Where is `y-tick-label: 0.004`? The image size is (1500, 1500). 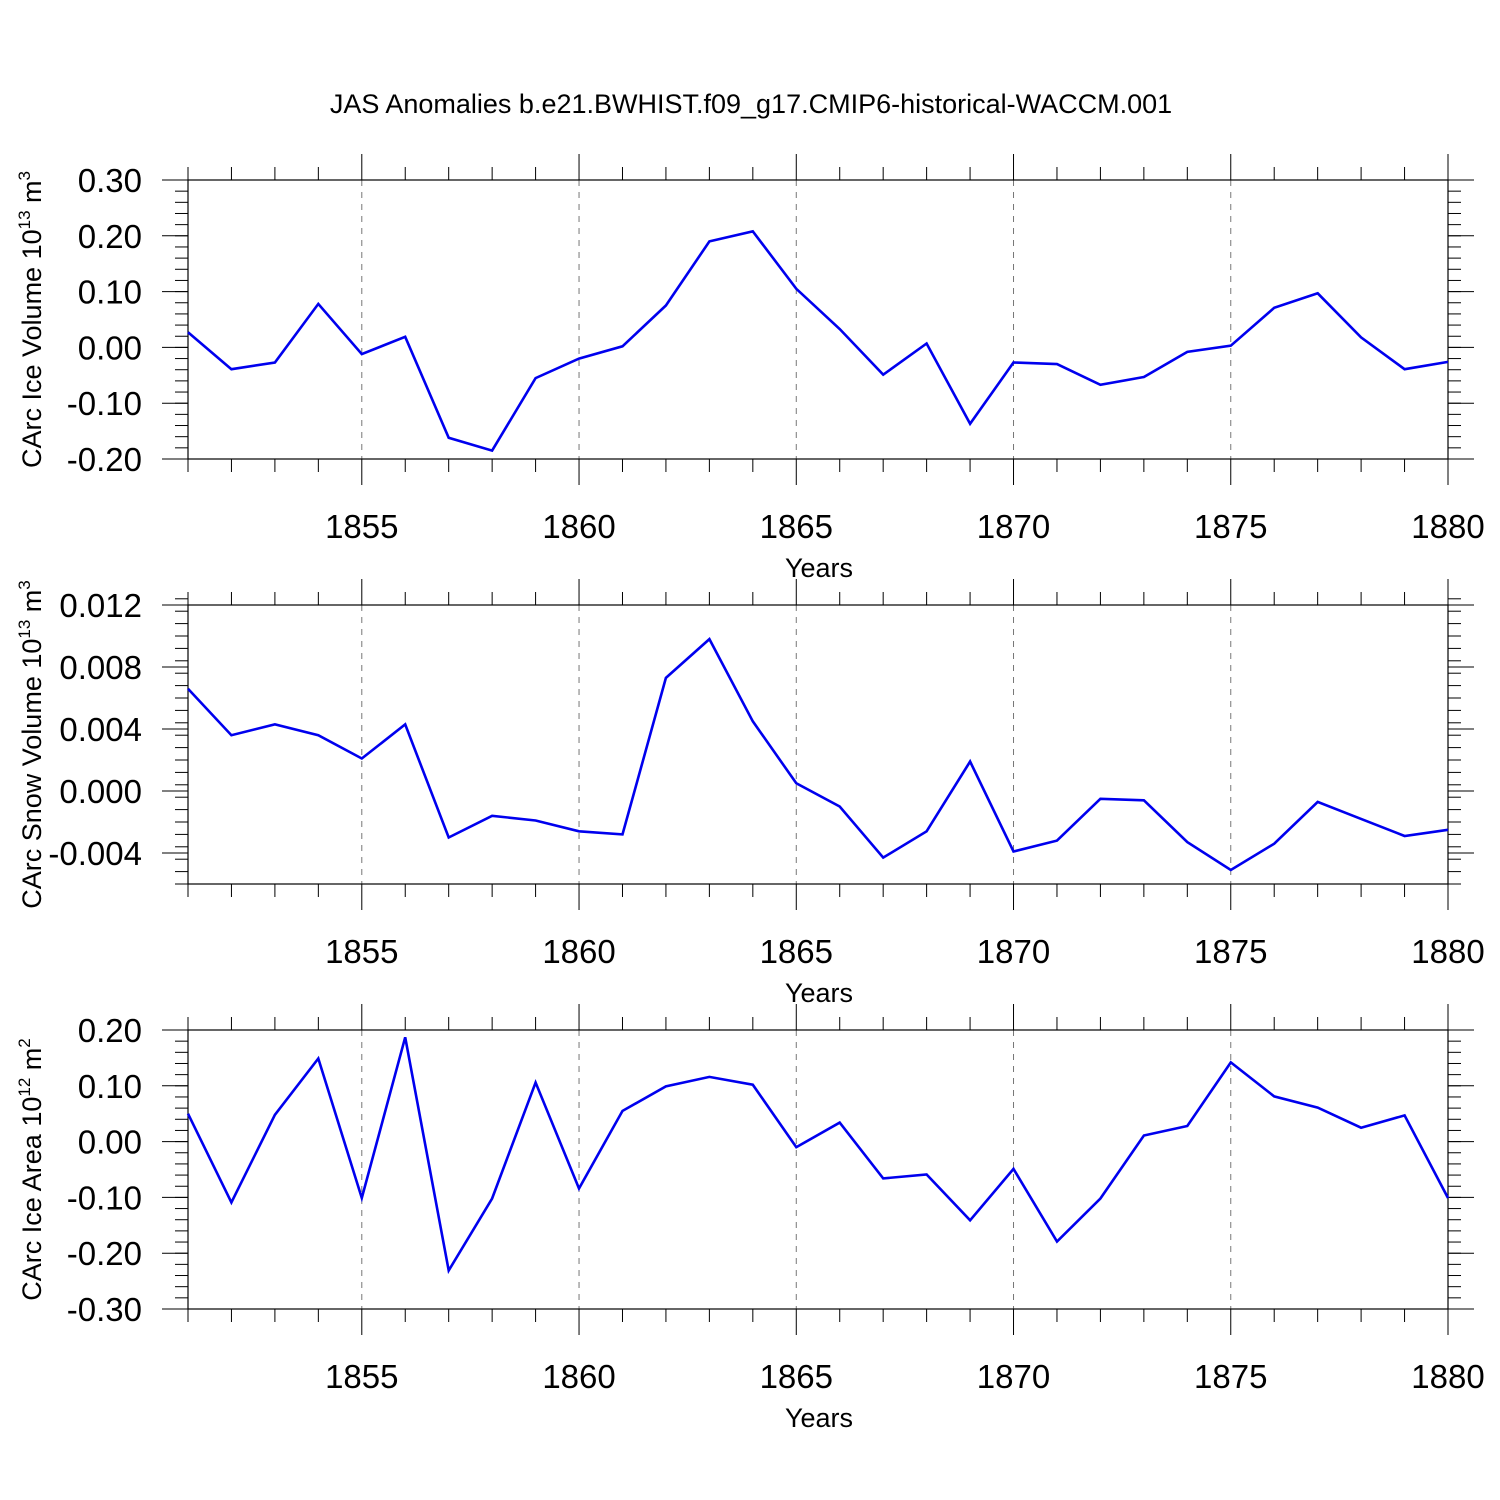 y-tick-label: 0.004 is located at coordinates (100, 729).